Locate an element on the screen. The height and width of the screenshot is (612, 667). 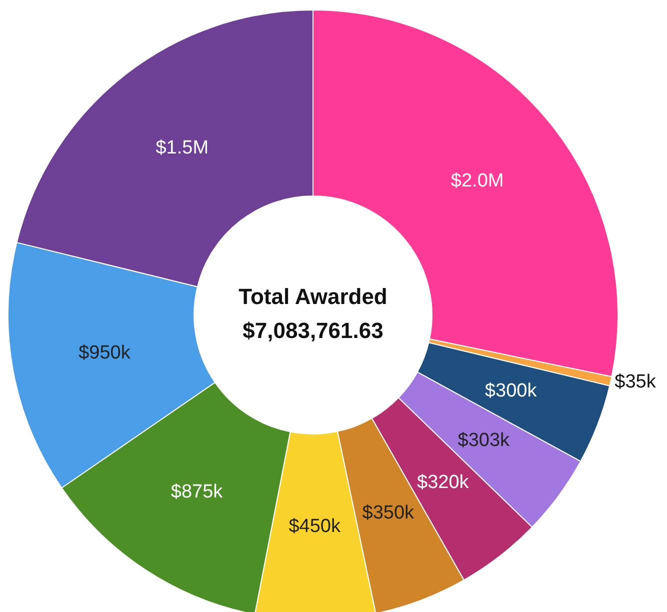
text: $7,083,761.63 is located at coordinates (313, 331).